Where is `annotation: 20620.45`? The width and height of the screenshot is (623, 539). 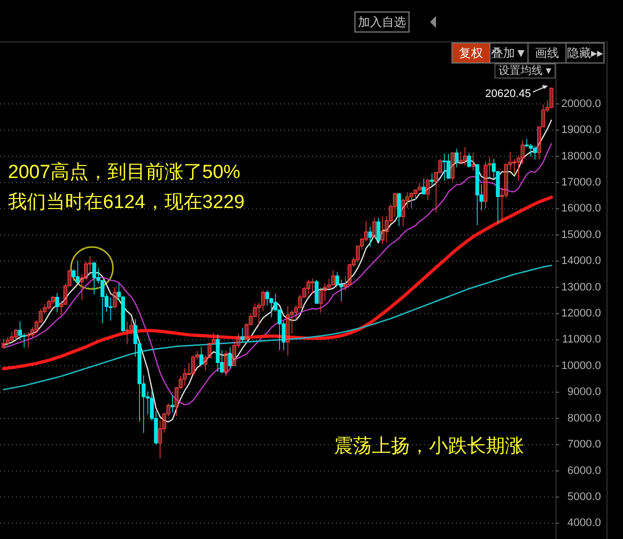
annotation: 20620.45 is located at coordinates (508, 94).